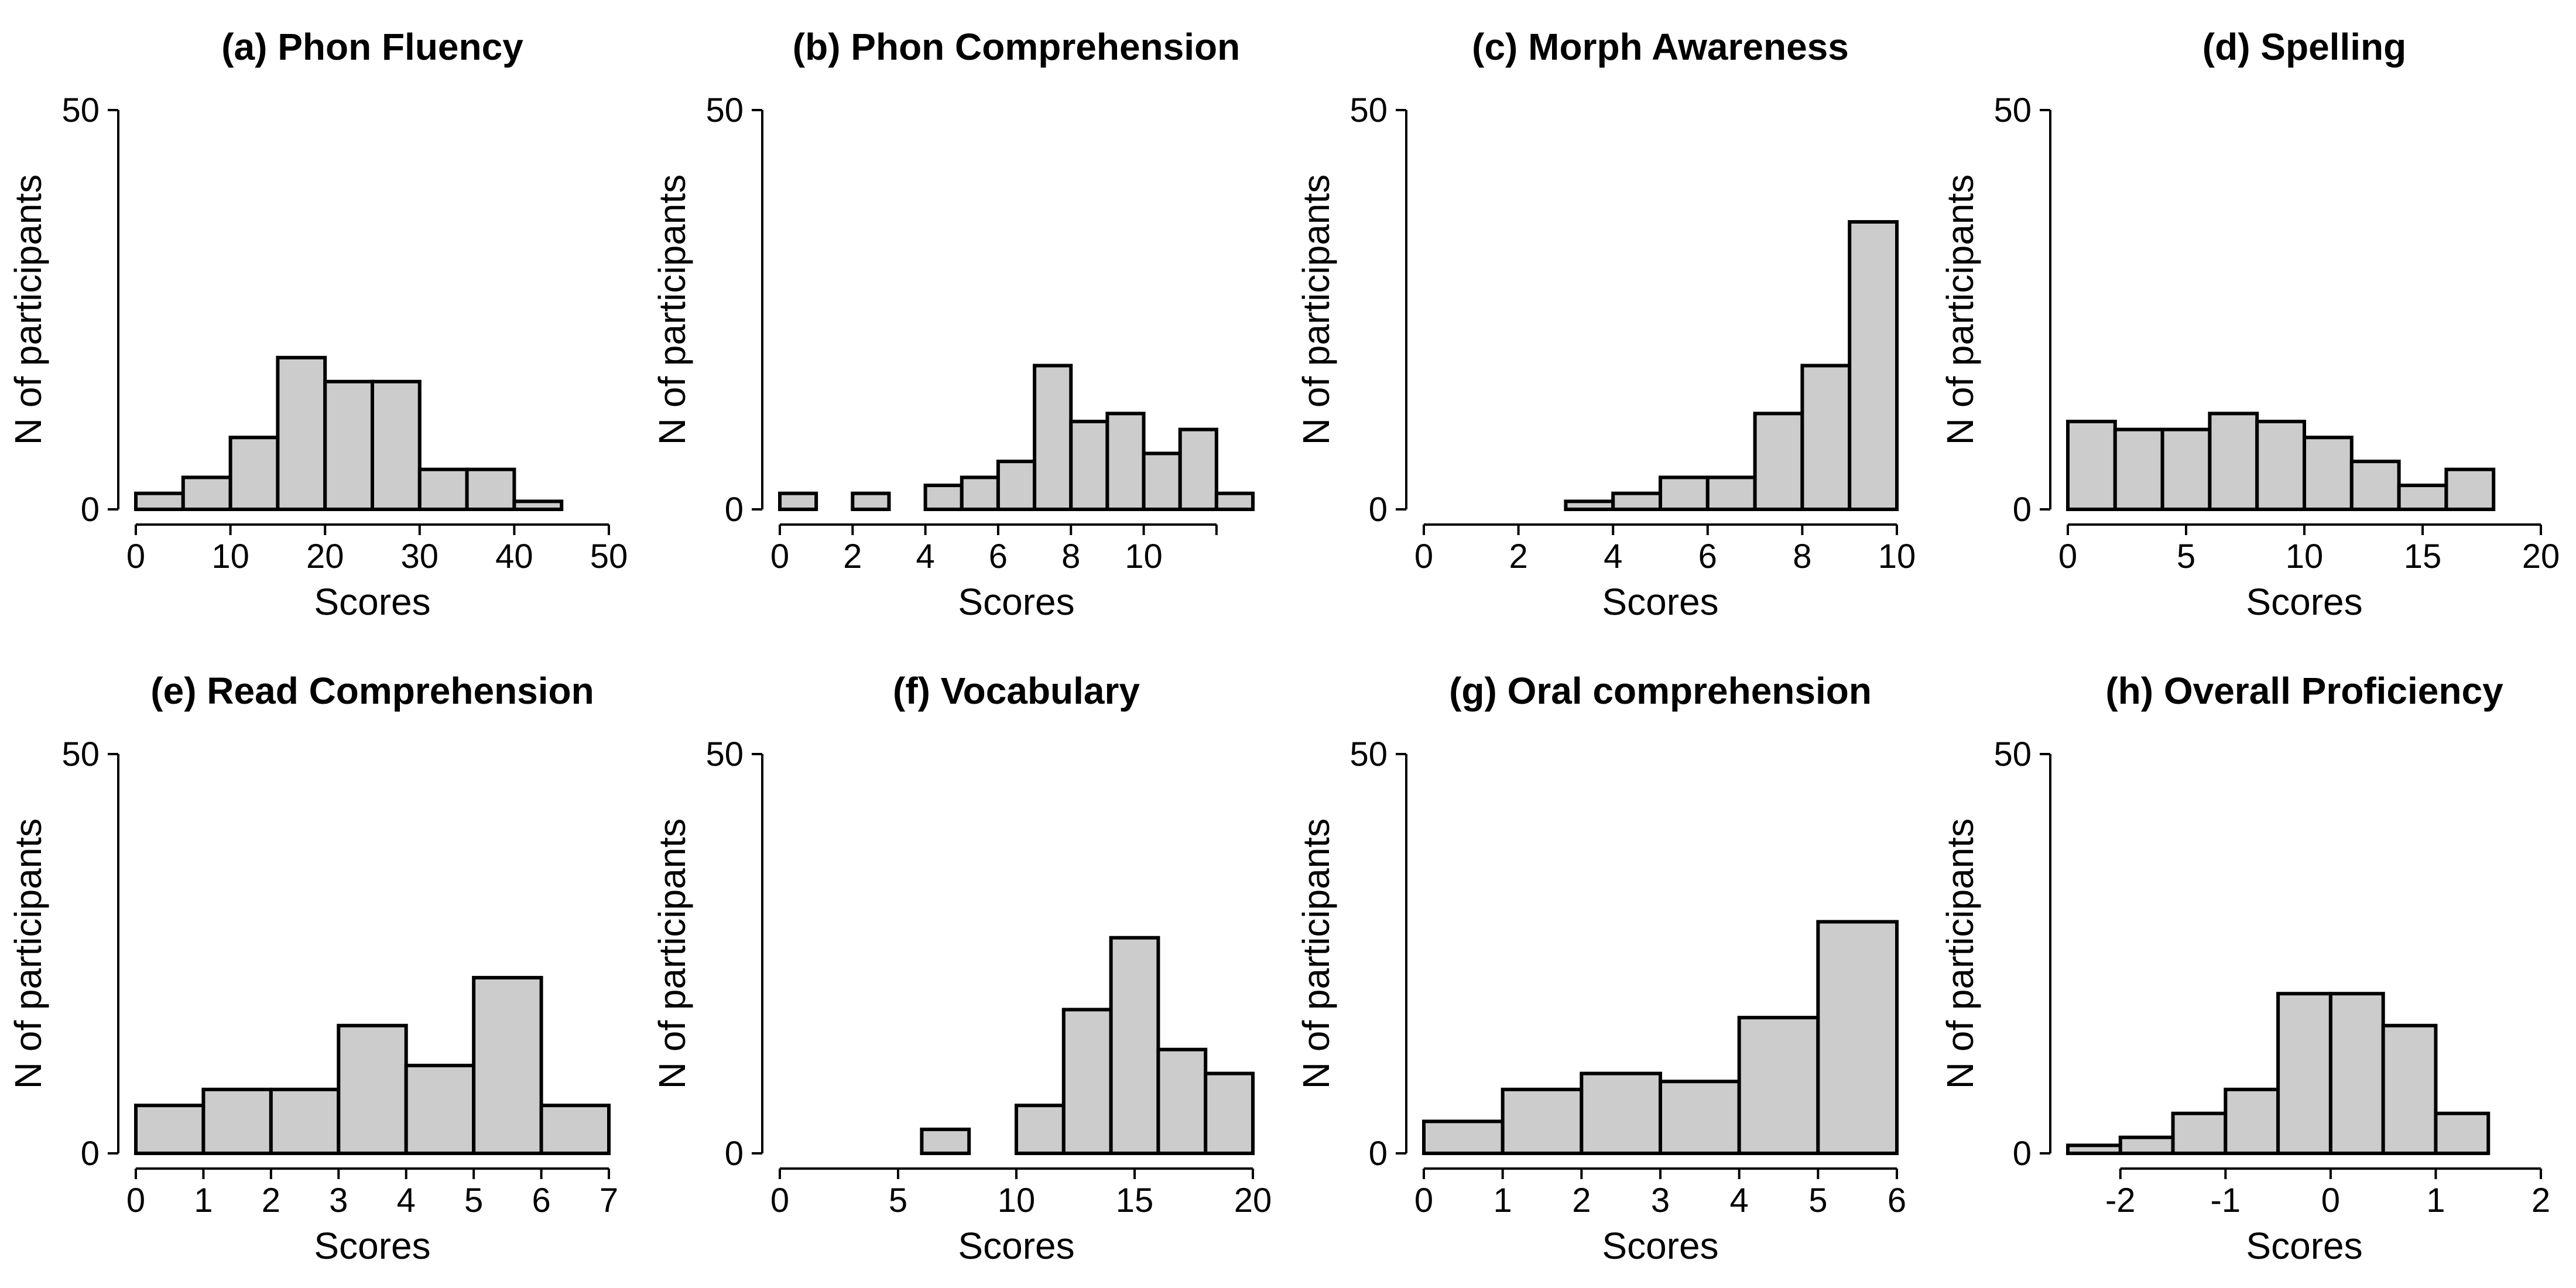 The height and width of the screenshot is (1288, 2576). Describe the element at coordinates (1802, 556) in the screenshot. I see `x-tick-label: 8` at that location.